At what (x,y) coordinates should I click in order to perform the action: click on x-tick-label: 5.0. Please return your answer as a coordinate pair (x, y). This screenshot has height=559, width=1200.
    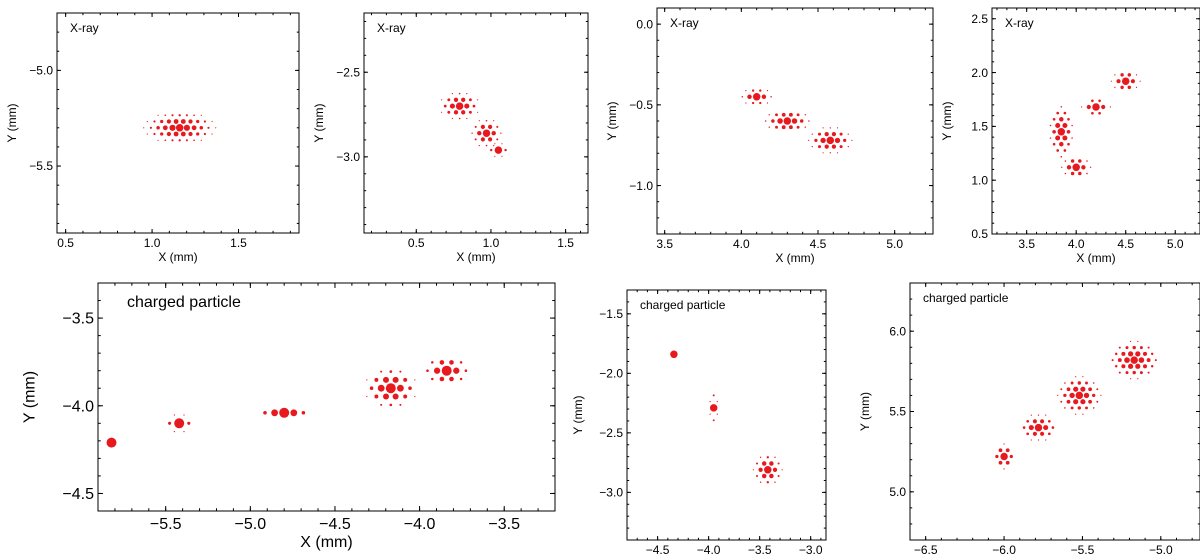
    Looking at the image, I should click on (894, 244).